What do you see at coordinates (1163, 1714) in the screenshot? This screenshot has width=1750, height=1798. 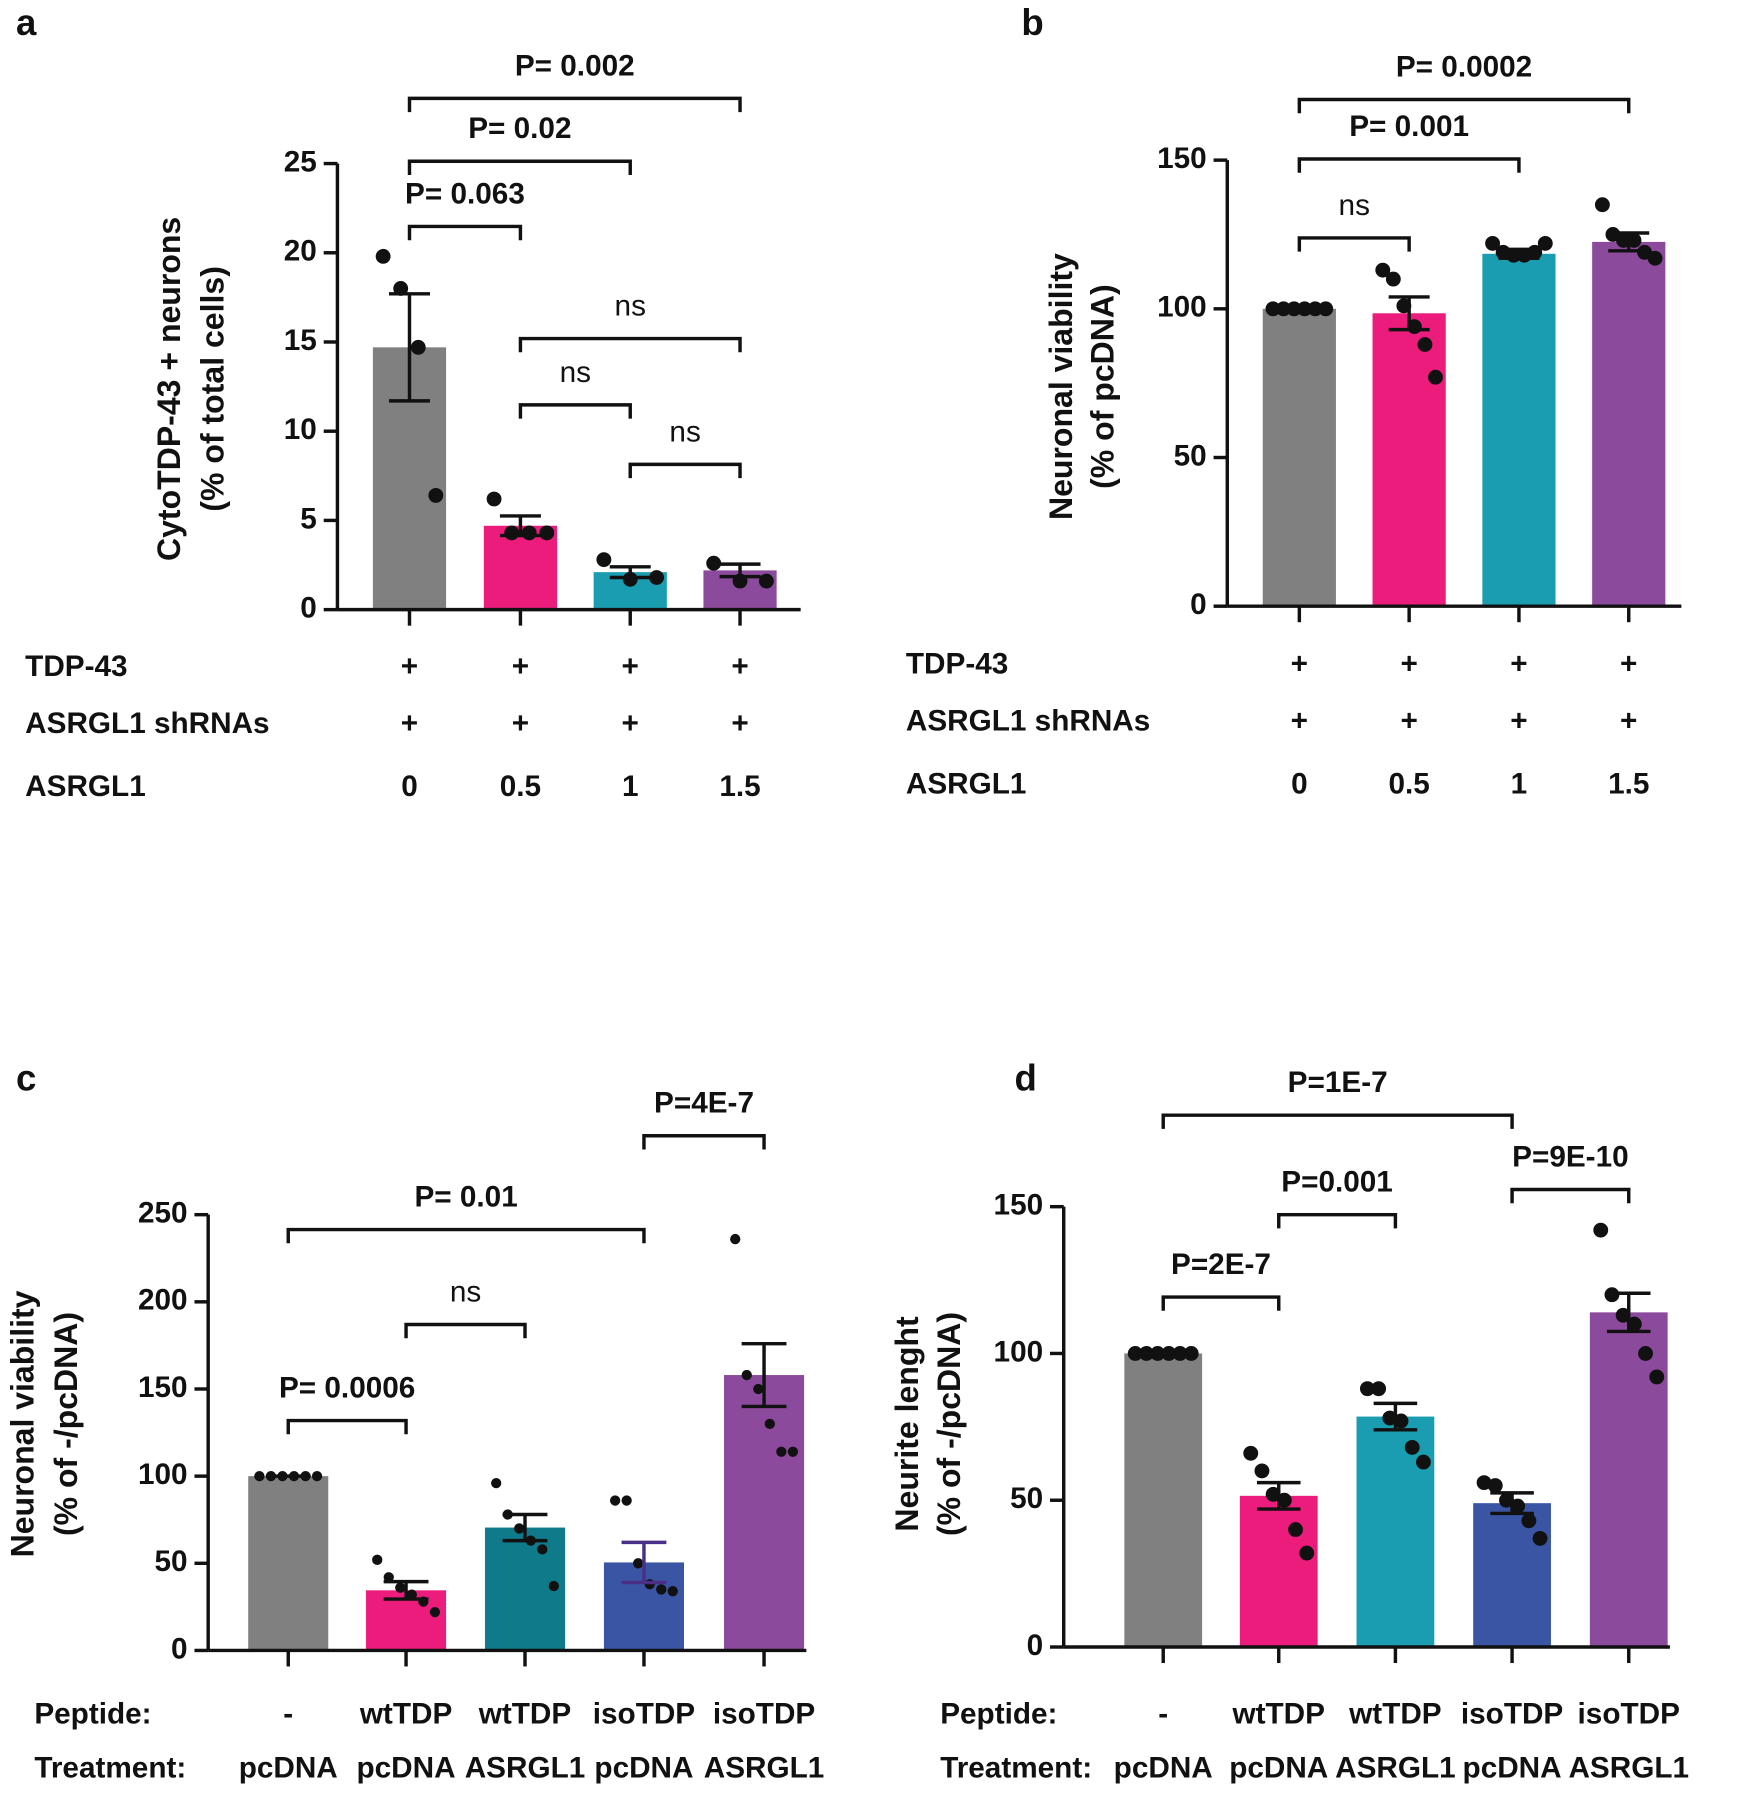 I see `condition-label: -` at bounding box center [1163, 1714].